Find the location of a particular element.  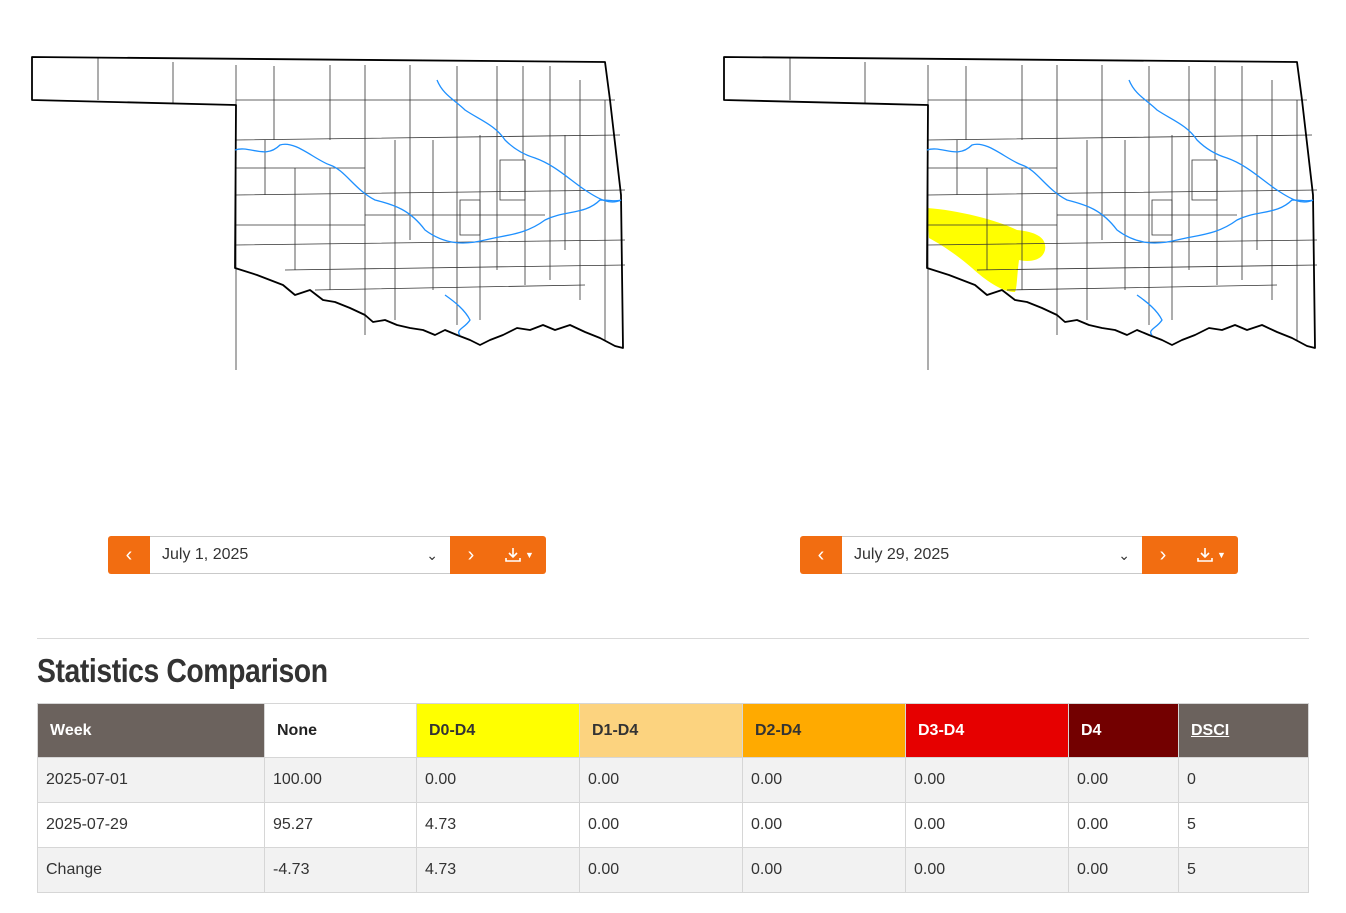

date-control-left: ‹ July 1, 2025 ⌄ › ▼ is located at coordinates (327, 555).